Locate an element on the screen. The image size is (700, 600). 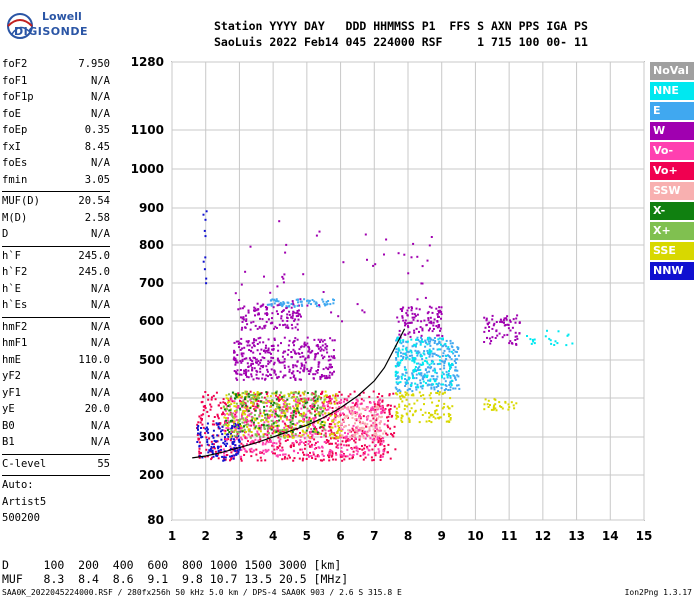
param-label: B0 is located at coordinates (8, 425).